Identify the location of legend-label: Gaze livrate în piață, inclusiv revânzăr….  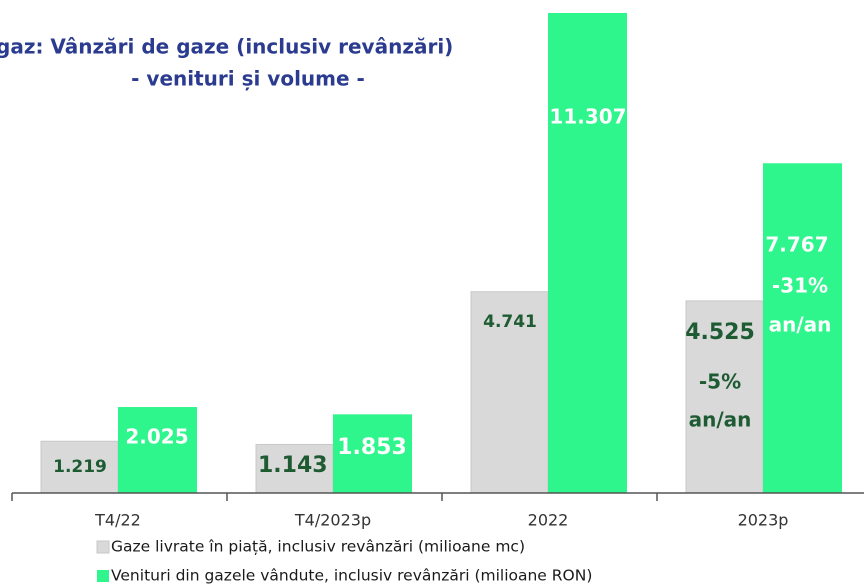
(318, 547).